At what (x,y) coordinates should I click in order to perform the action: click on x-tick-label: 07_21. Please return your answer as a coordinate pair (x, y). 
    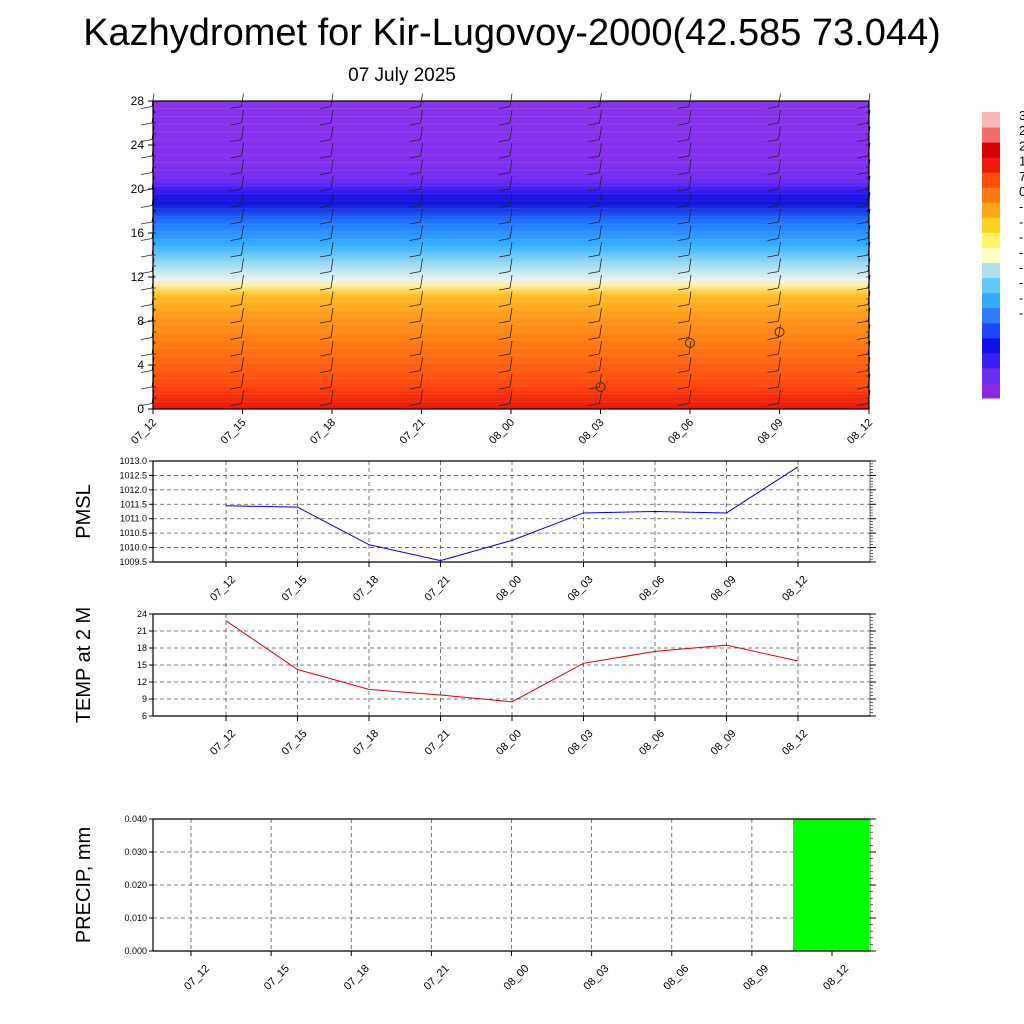
    Looking at the image, I should click on (413, 432).